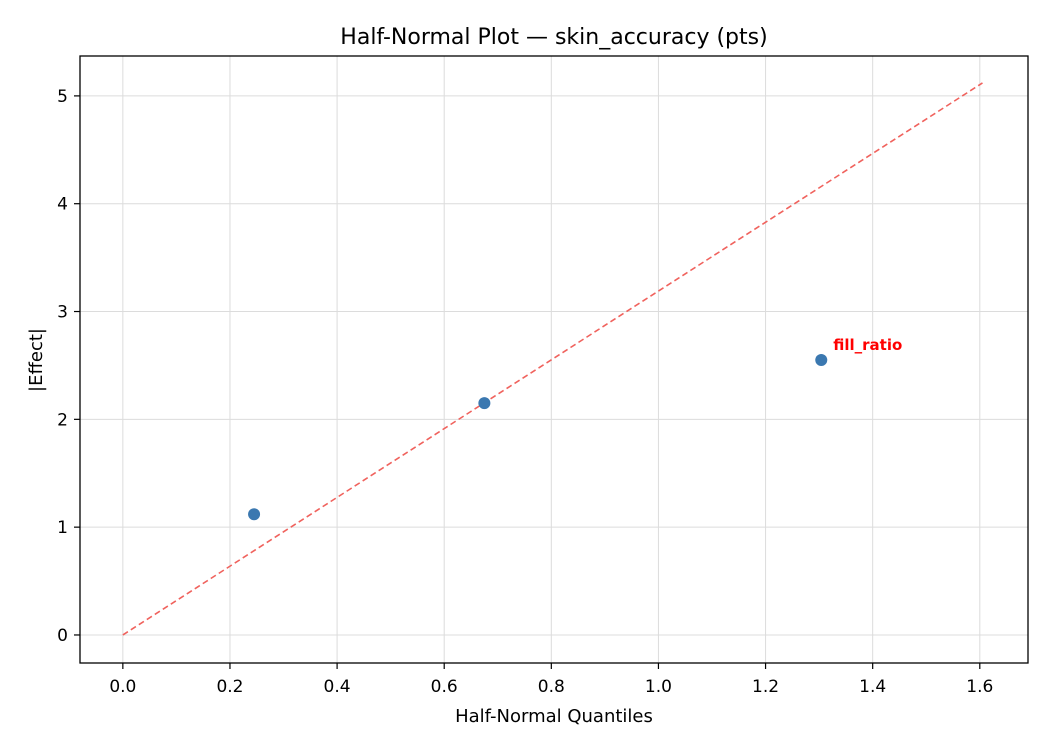  I want to click on y-tick-label: 5, so click(62, 97).